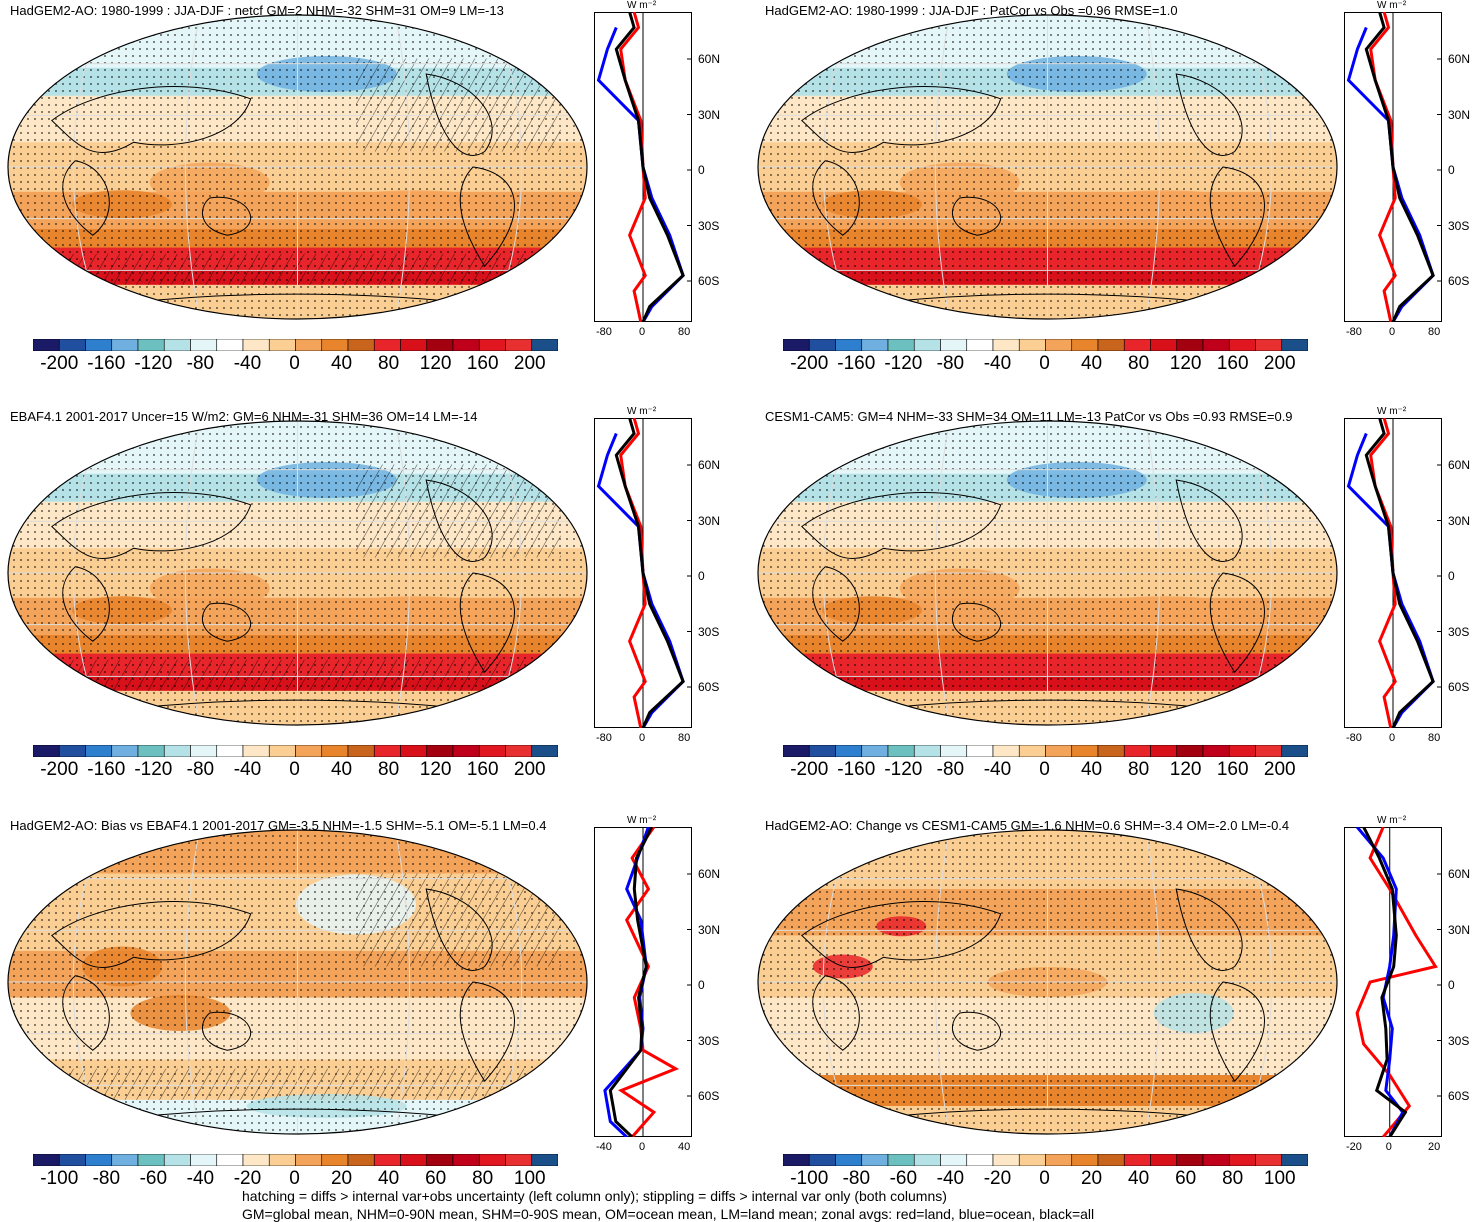 The height and width of the screenshot is (1222, 1483). What do you see at coordinates (247, 1178) in the screenshot?
I see `colorbar-tick-label: -20` at bounding box center [247, 1178].